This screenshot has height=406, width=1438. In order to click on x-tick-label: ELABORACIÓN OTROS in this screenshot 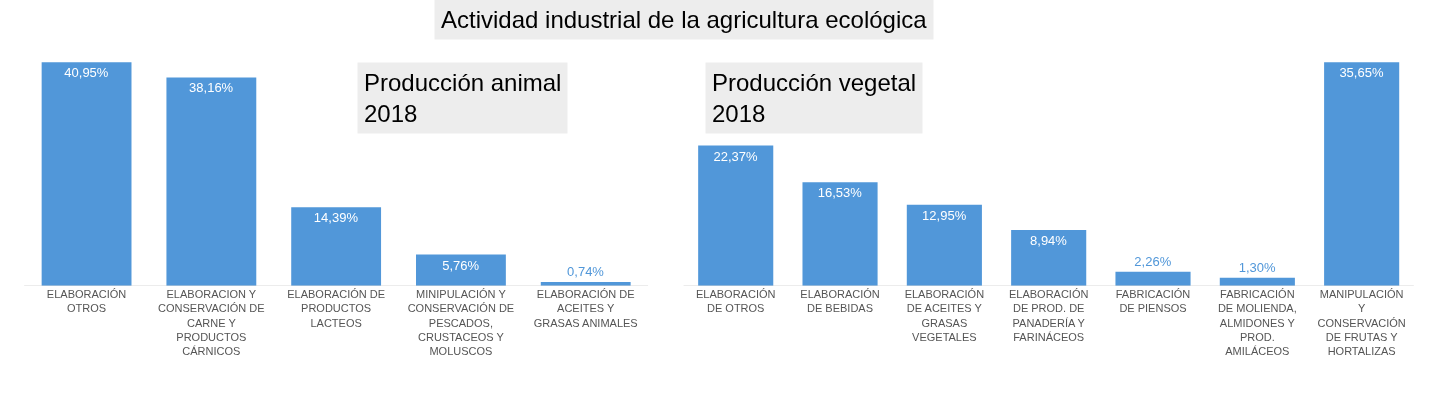, I will do `click(86, 301)`.